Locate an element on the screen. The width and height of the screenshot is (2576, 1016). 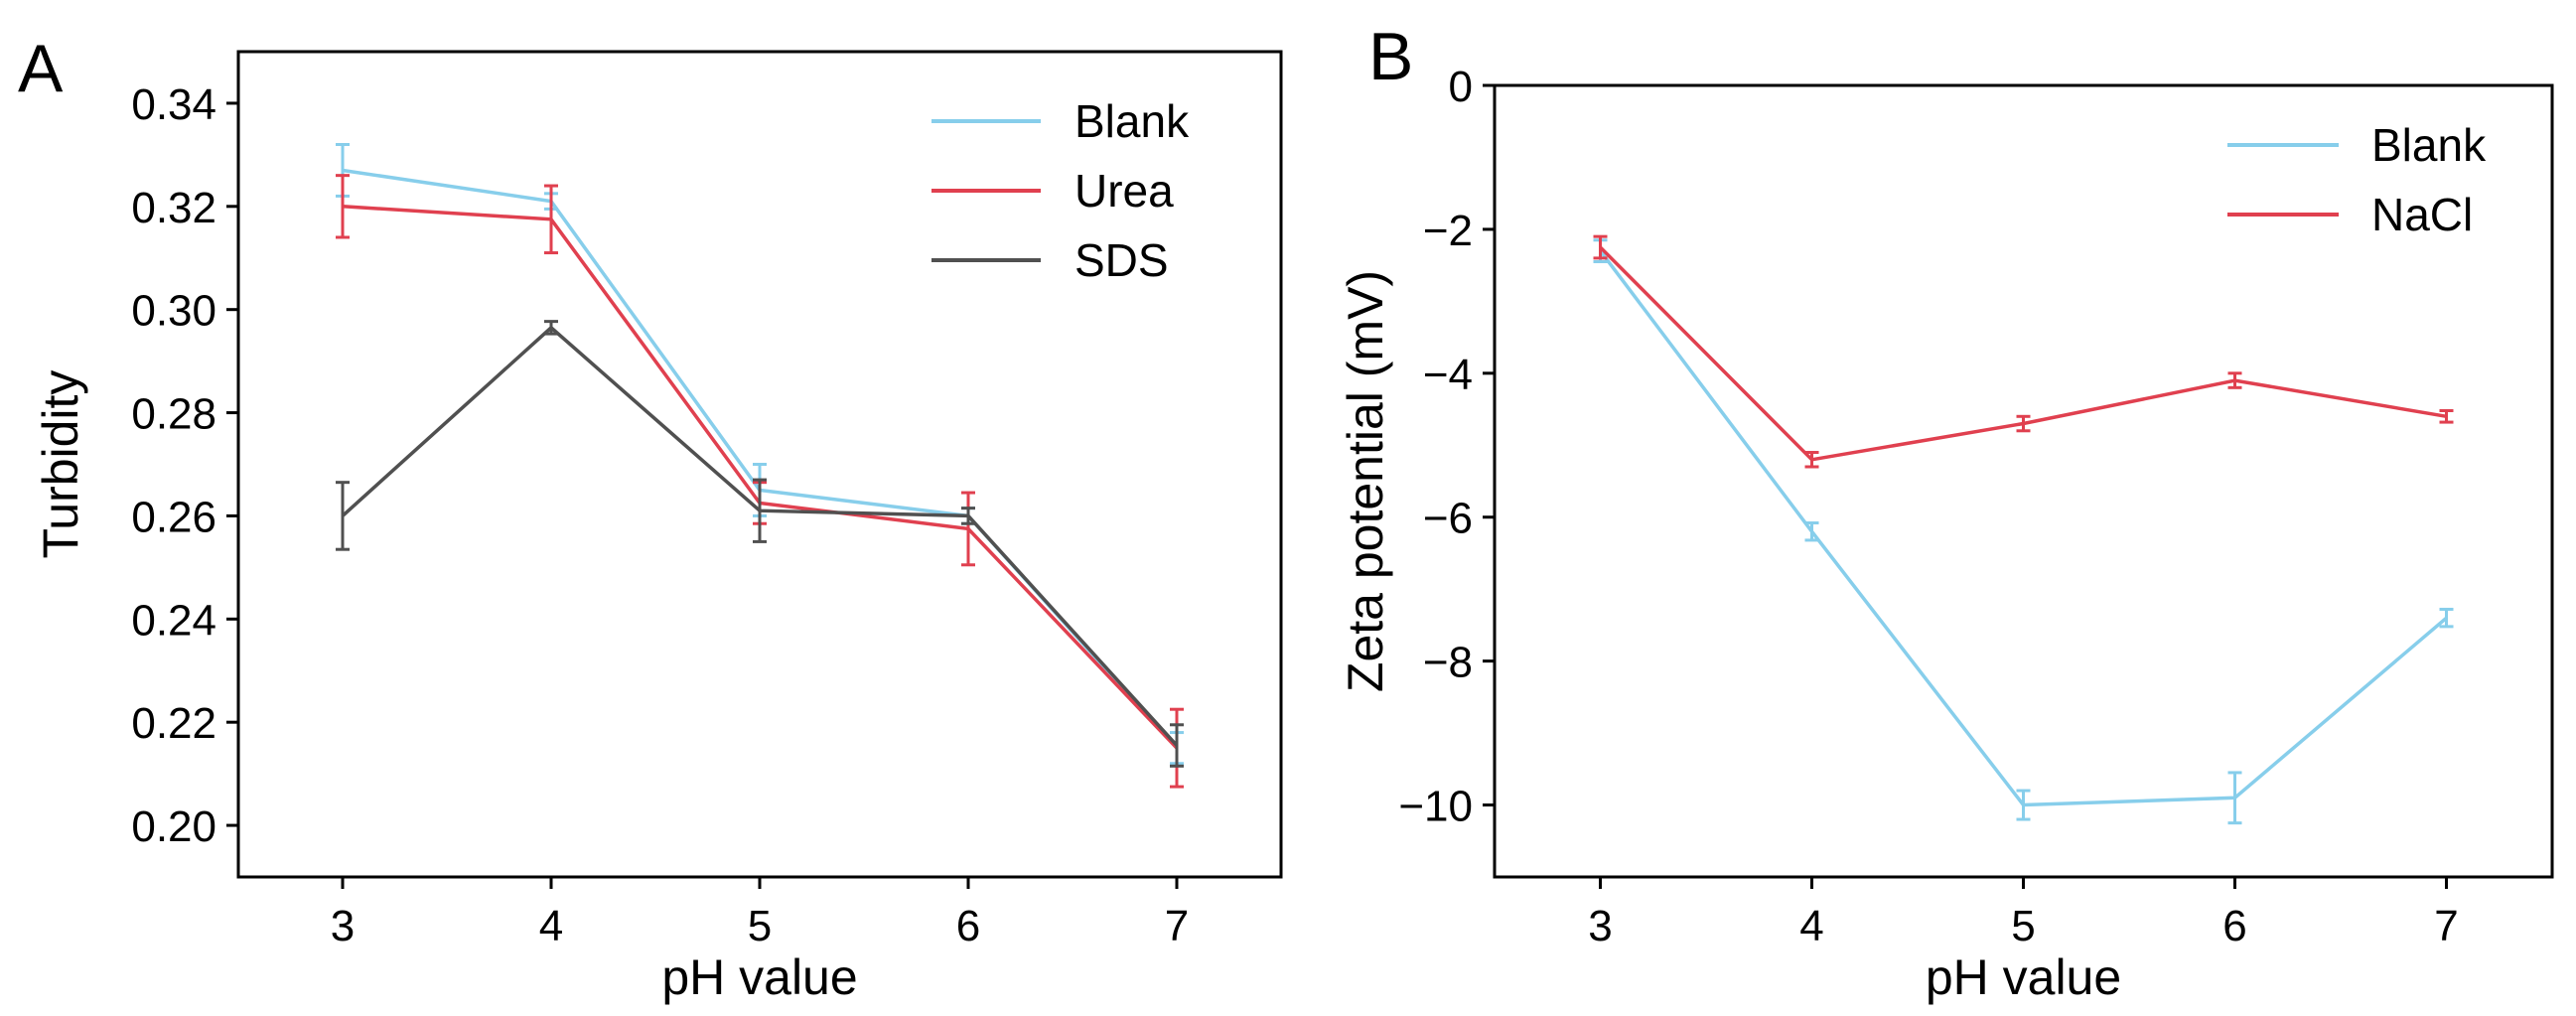
legend-label: SDS is located at coordinates (1122, 260).